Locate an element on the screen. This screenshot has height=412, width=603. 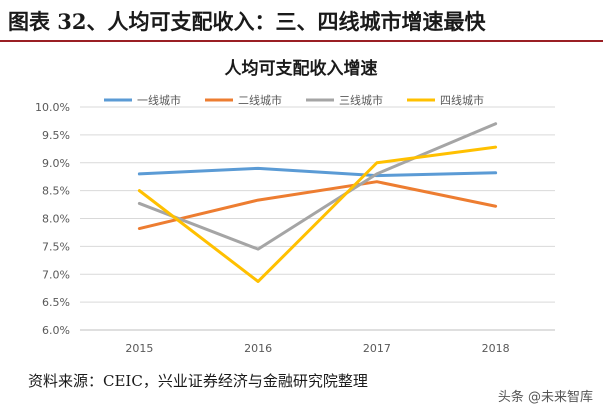
legend-label: 一线城市 is located at coordinates (159, 100).